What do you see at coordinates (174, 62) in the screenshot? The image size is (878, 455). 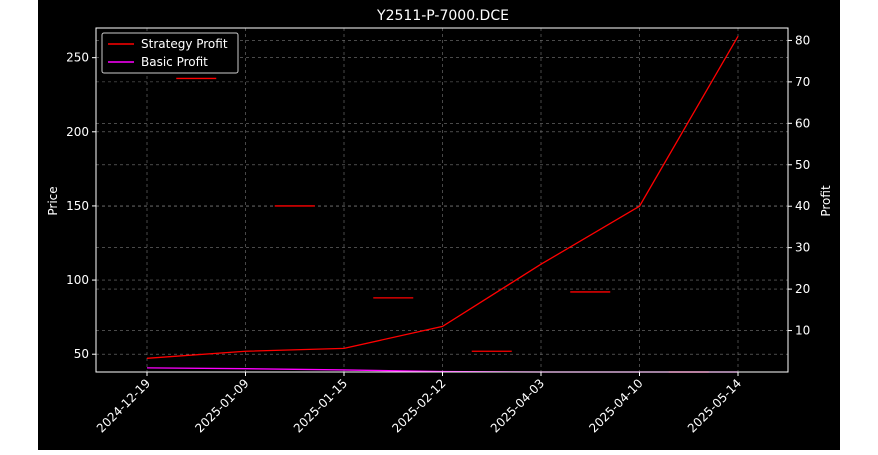 I see `legend-label-basic-profit: Basic Profit` at bounding box center [174, 62].